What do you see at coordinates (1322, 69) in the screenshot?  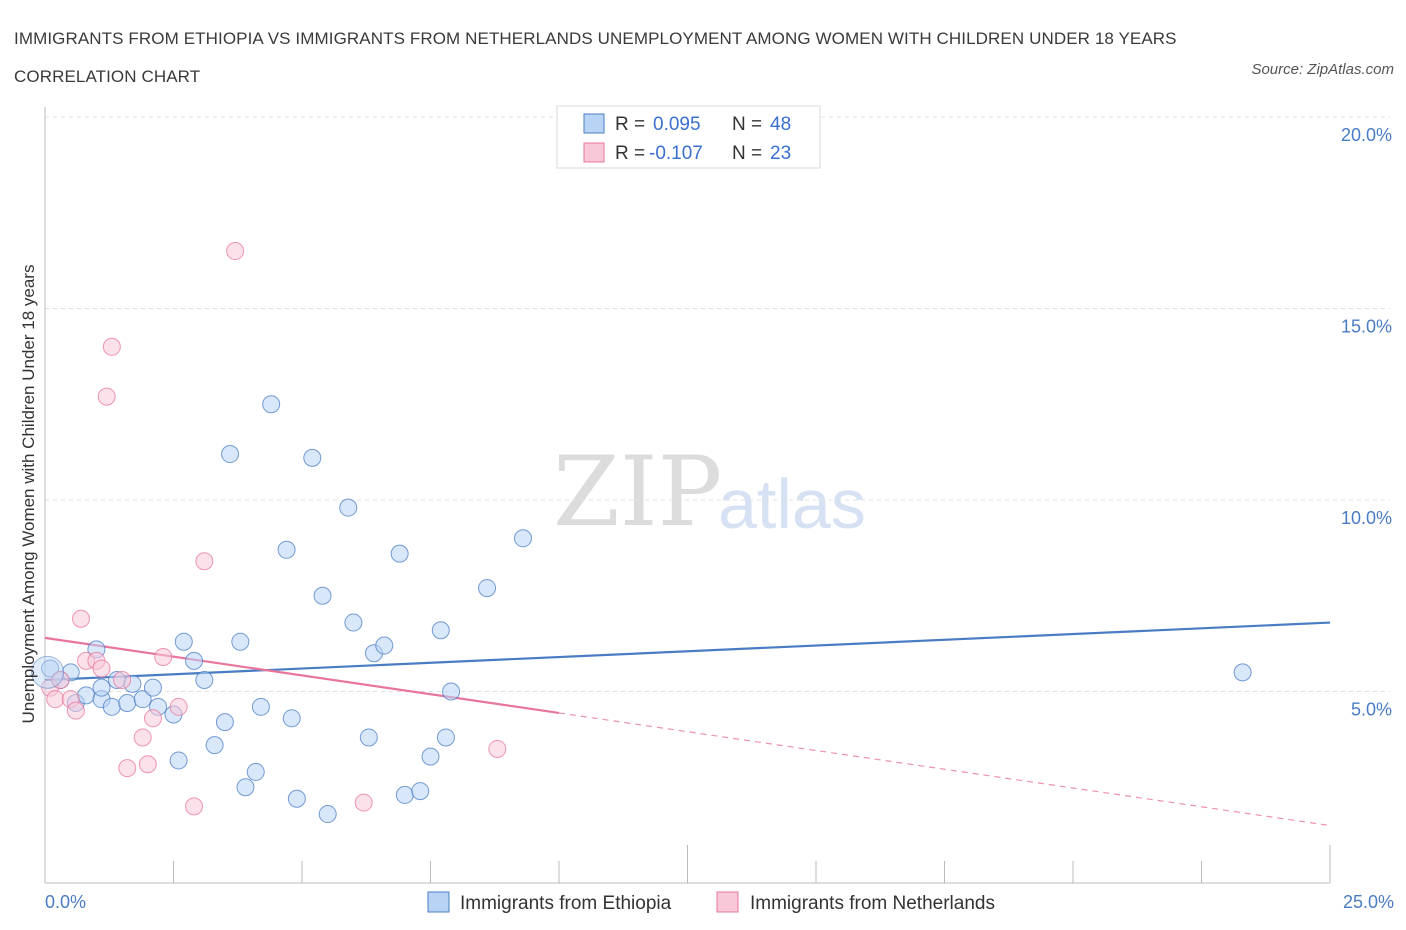 I see `source-credit: Source: ZipAtlas.com` at bounding box center [1322, 69].